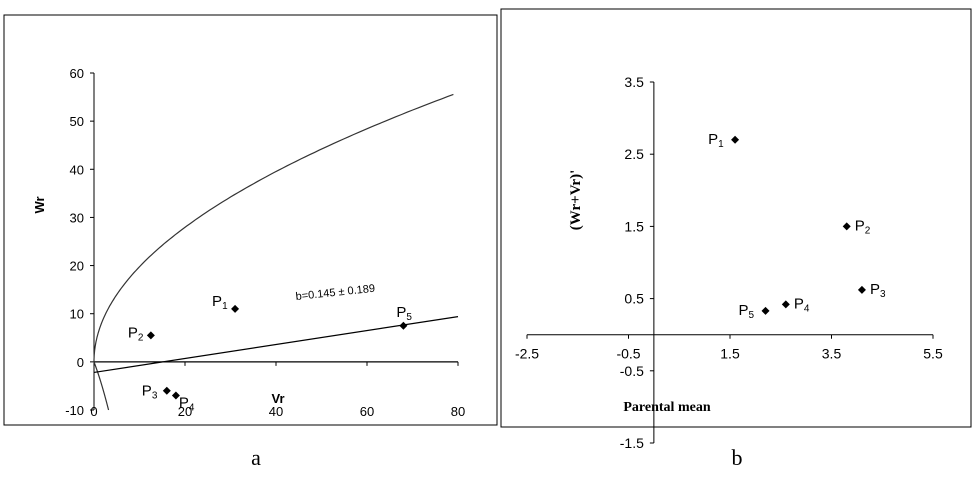 The height and width of the screenshot is (481, 976). What do you see at coordinates (367, 411) in the screenshot?
I see `x-tick-label: 60` at bounding box center [367, 411].